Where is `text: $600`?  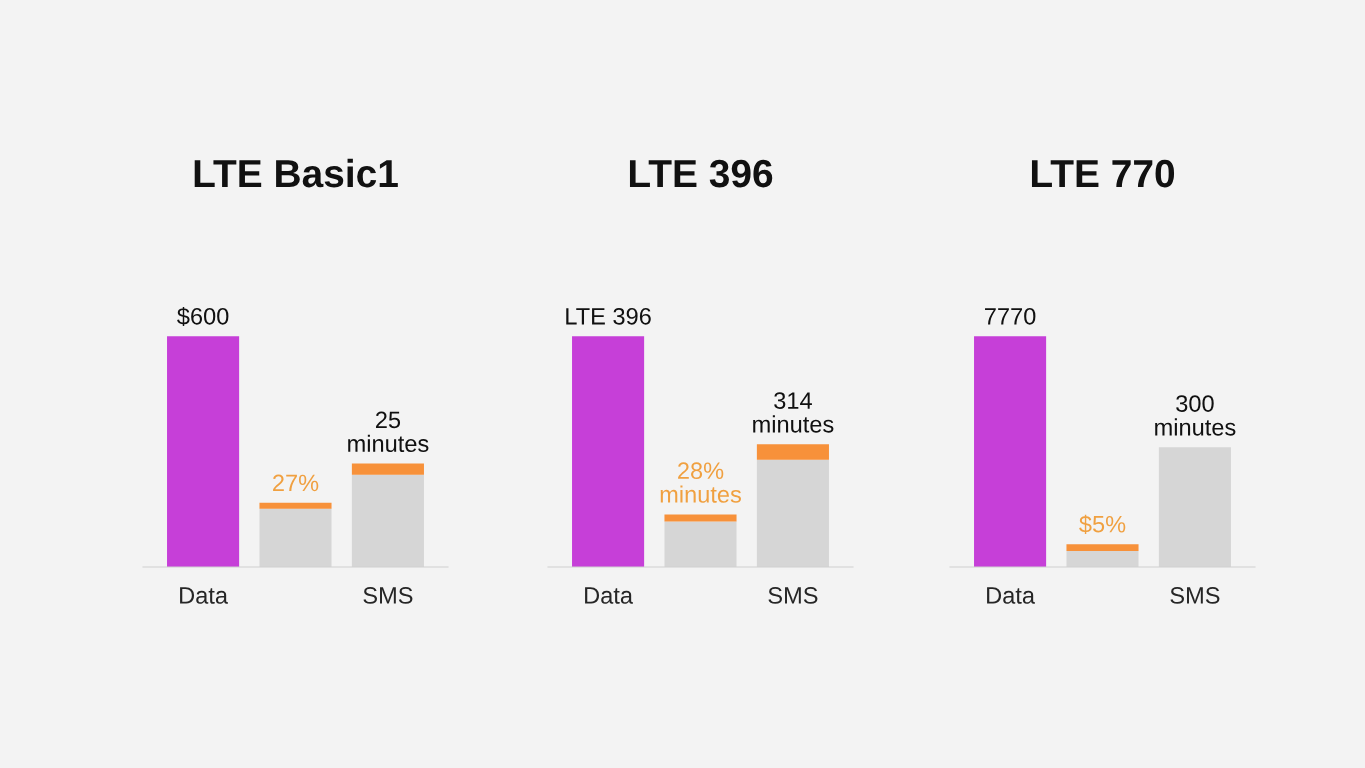 text: $600 is located at coordinates (203, 316).